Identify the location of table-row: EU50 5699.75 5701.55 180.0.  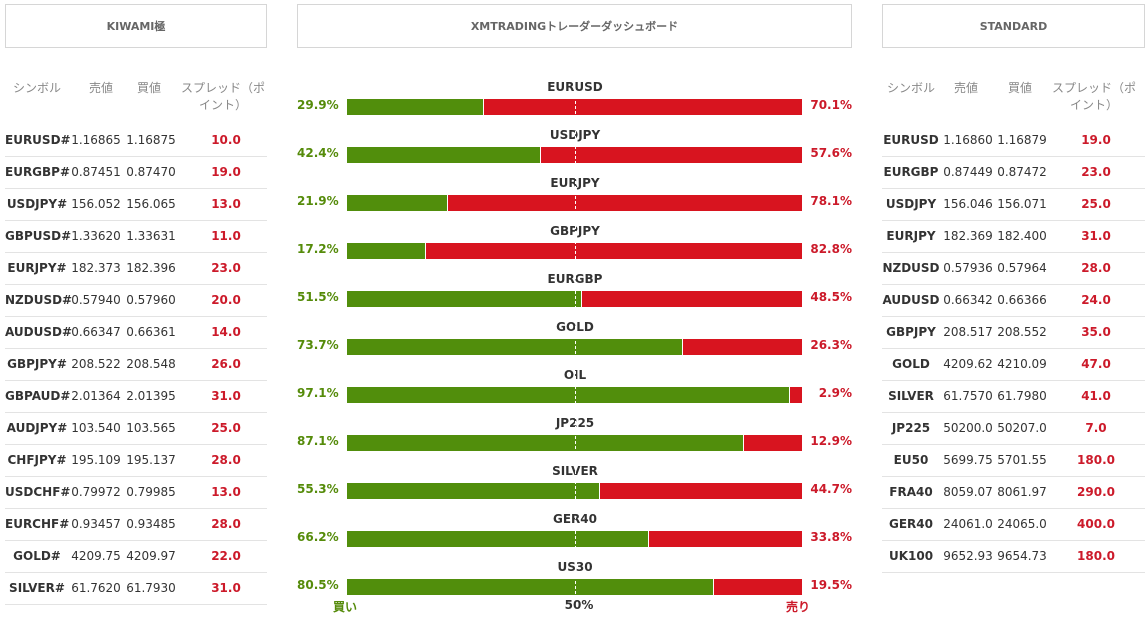
(1013, 461).